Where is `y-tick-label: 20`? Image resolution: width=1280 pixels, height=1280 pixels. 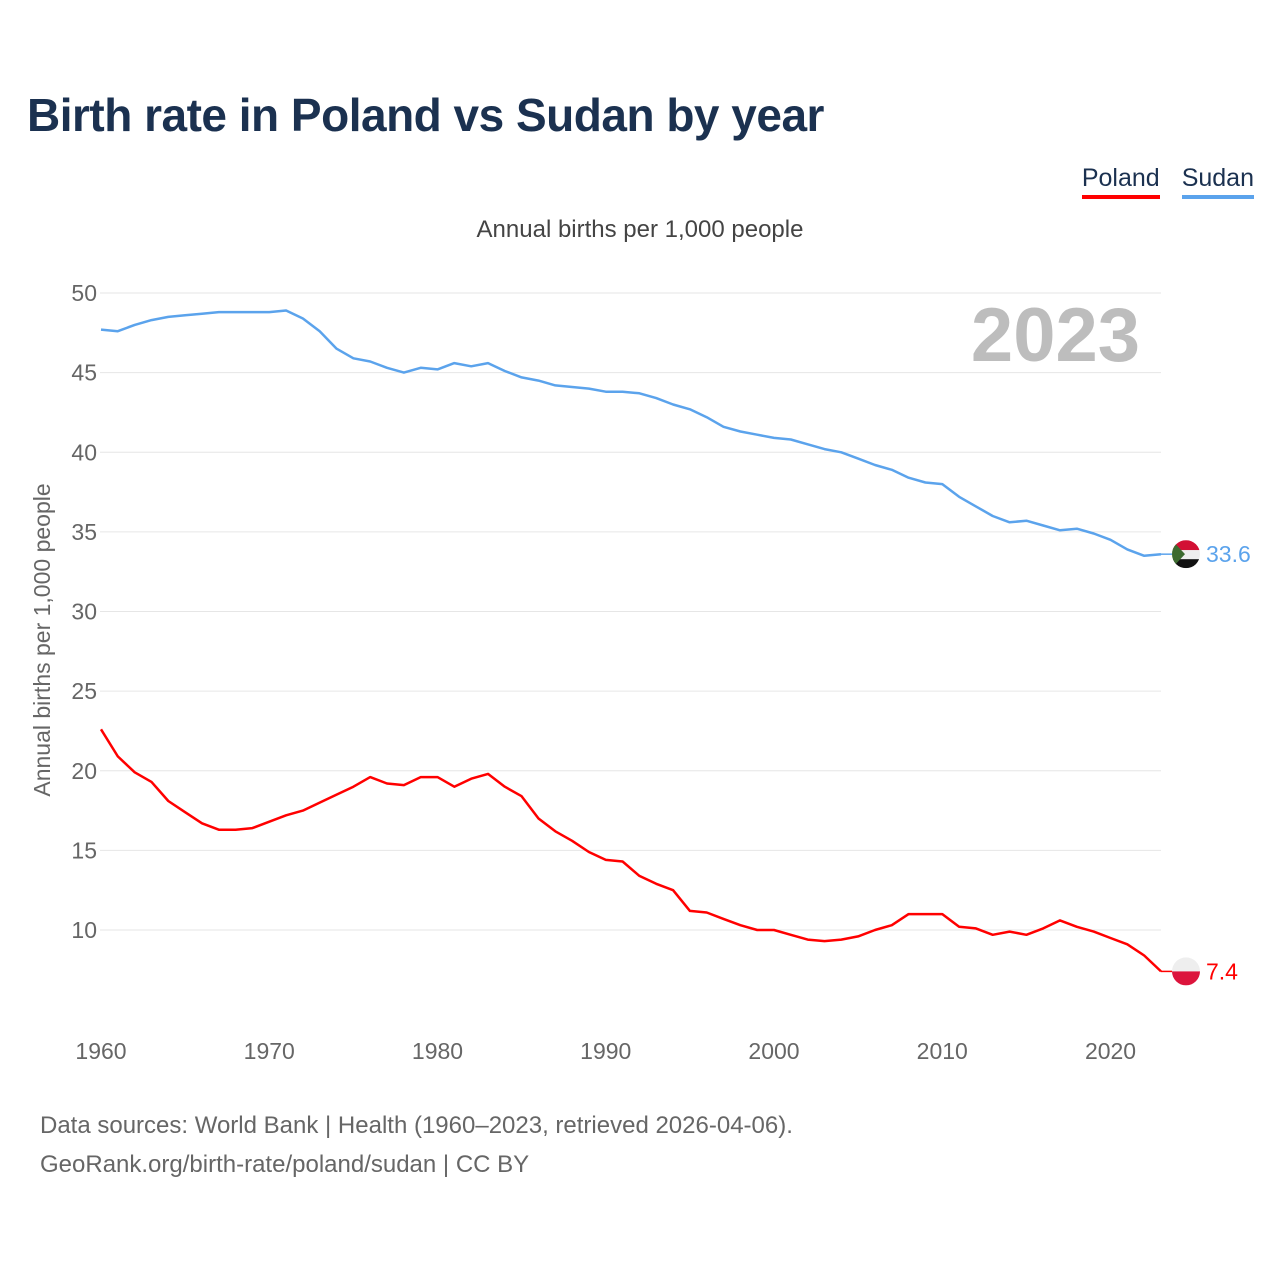 y-tick-label: 20 is located at coordinates (84, 771).